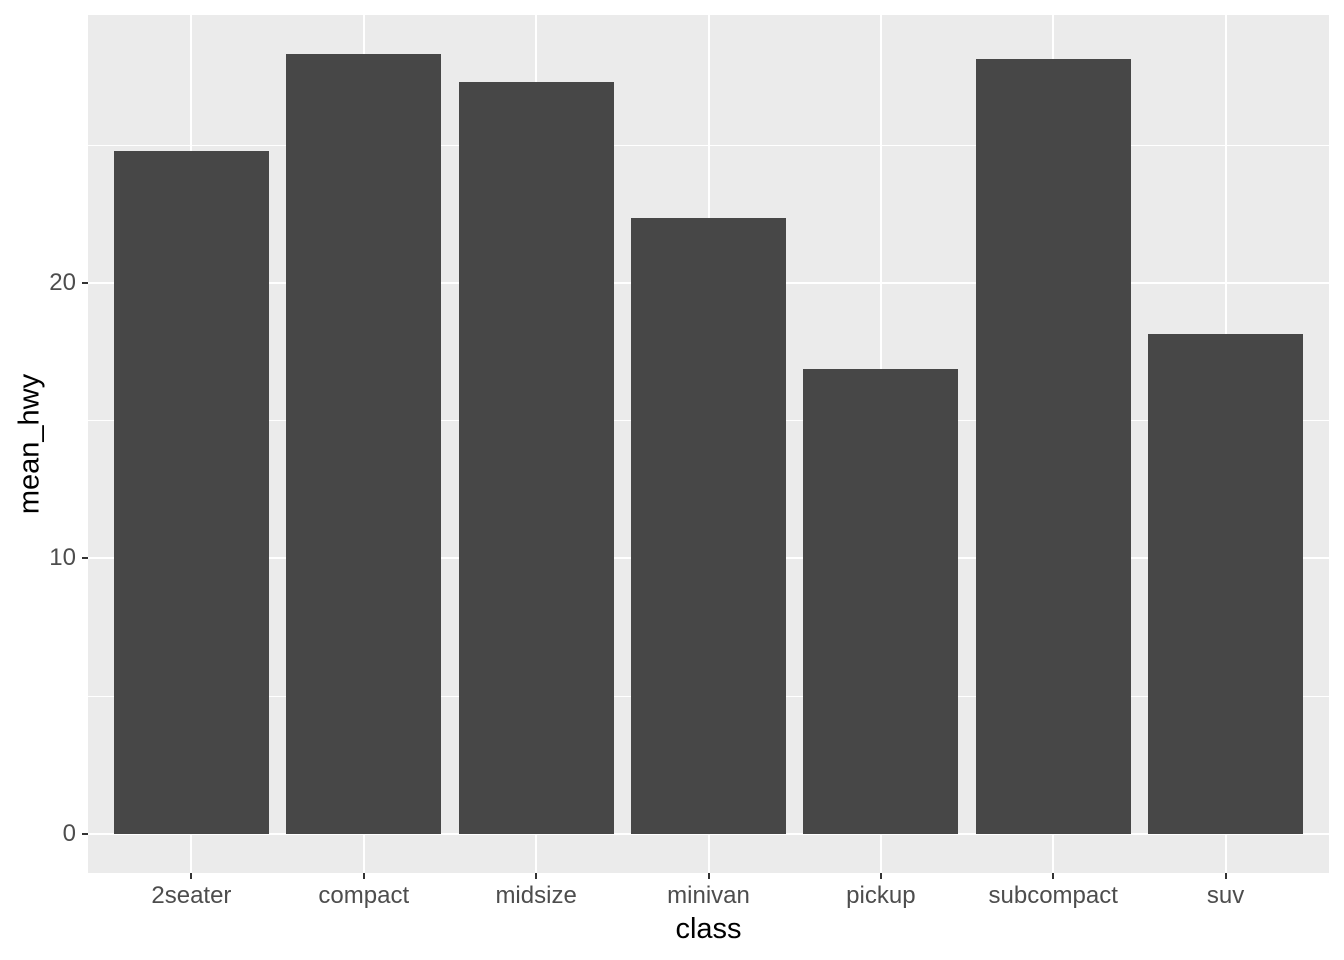  Describe the element at coordinates (363, 876) in the screenshot. I see `x-tick-mark-compact` at that location.